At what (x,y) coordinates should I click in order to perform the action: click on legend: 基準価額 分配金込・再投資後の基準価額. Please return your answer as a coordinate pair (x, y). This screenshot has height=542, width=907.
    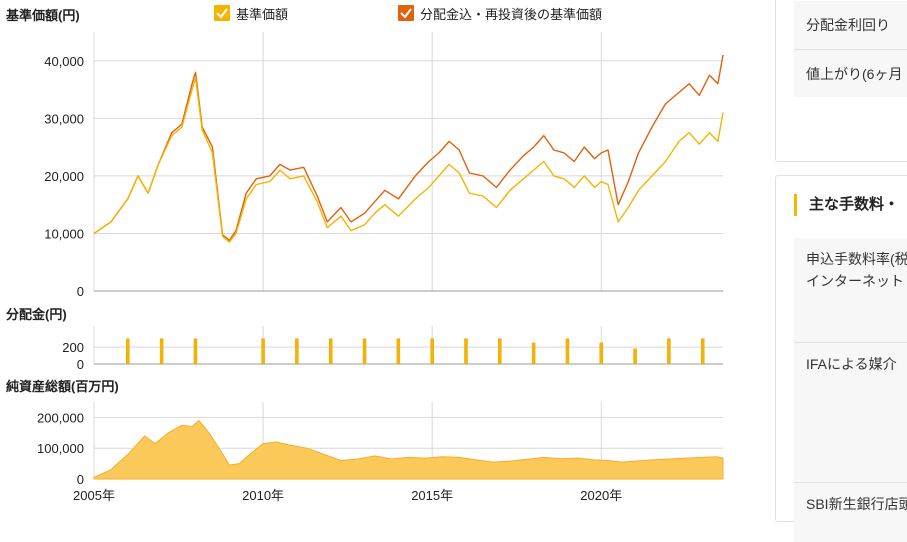
    Looking at the image, I should click on (408, 13).